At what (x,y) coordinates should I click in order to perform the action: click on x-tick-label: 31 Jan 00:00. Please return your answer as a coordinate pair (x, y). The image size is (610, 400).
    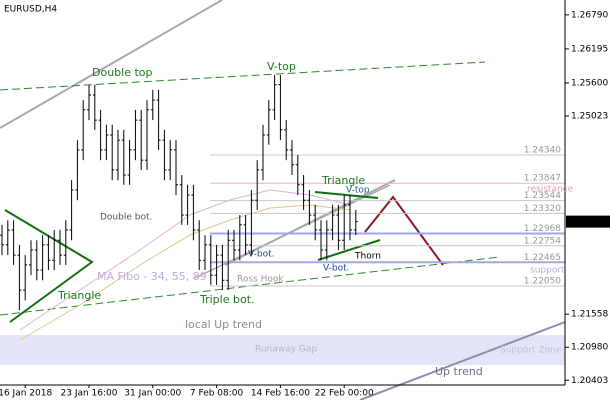
    Looking at the image, I should click on (152, 394).